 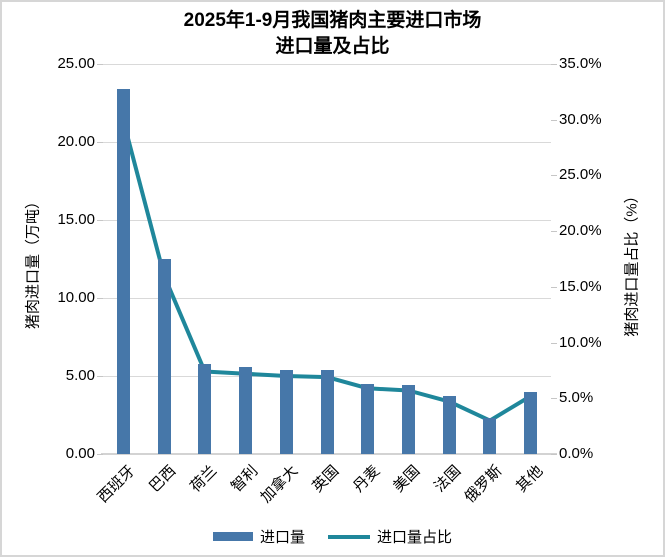 I want to click on left-axis-tick-label: 0.00, so click(x=80, y=453).